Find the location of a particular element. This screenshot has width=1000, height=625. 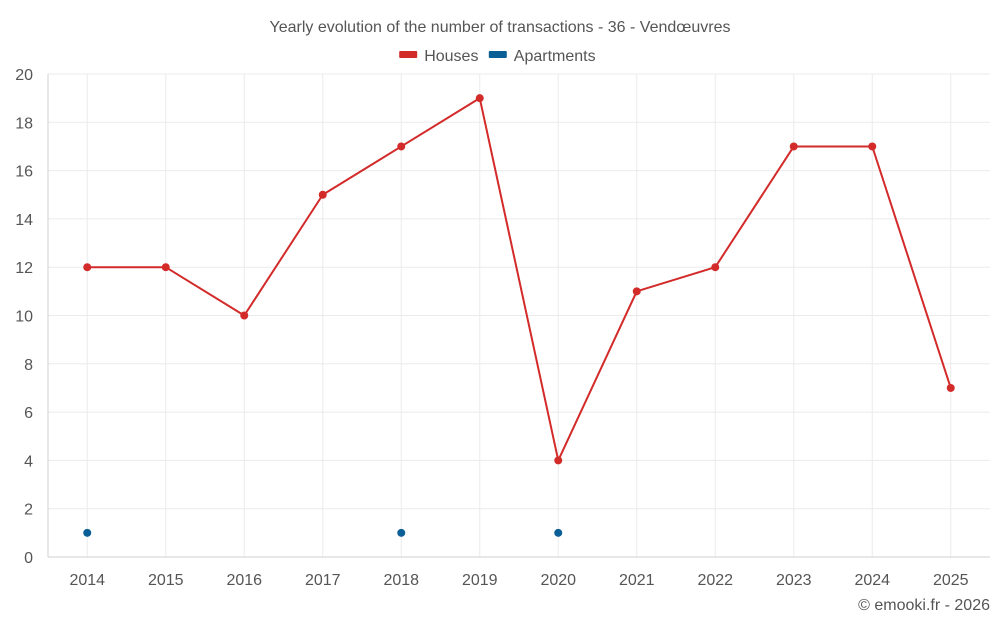

x-tick-label: 2019 is located at coordinates (480, 580).